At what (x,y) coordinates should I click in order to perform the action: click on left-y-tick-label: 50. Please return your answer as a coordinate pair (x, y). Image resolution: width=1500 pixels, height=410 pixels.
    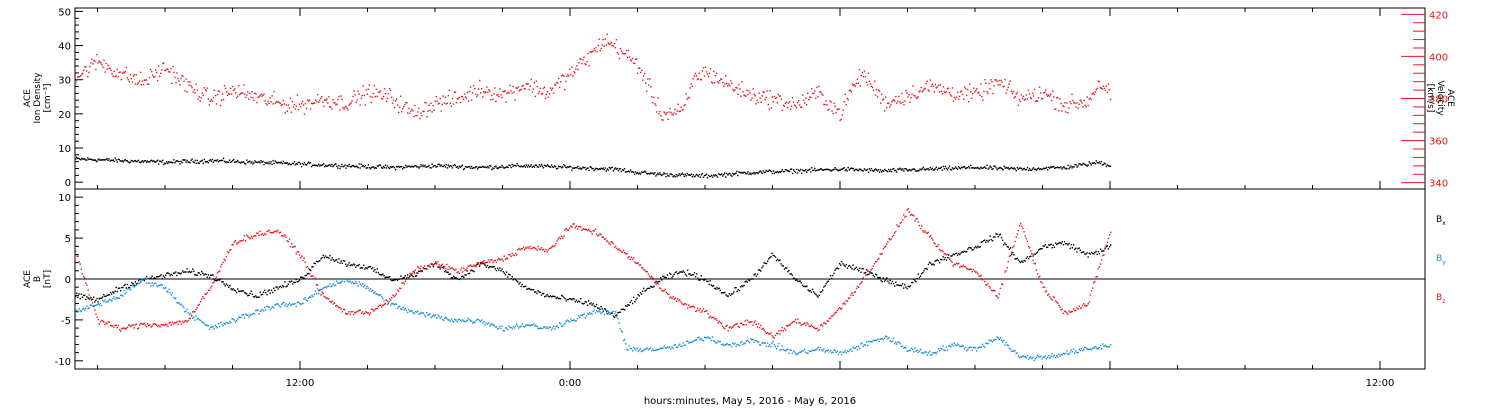
    Looking at the image, I should click on (64, 12).